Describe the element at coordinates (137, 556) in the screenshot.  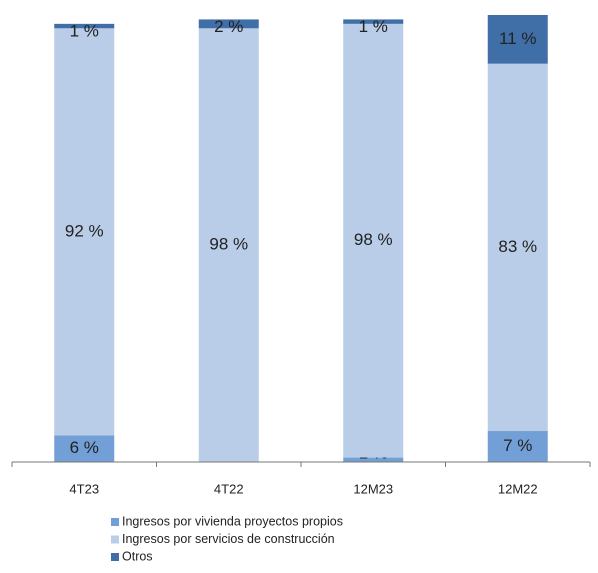
I see `legend-label: Otros` at that location.